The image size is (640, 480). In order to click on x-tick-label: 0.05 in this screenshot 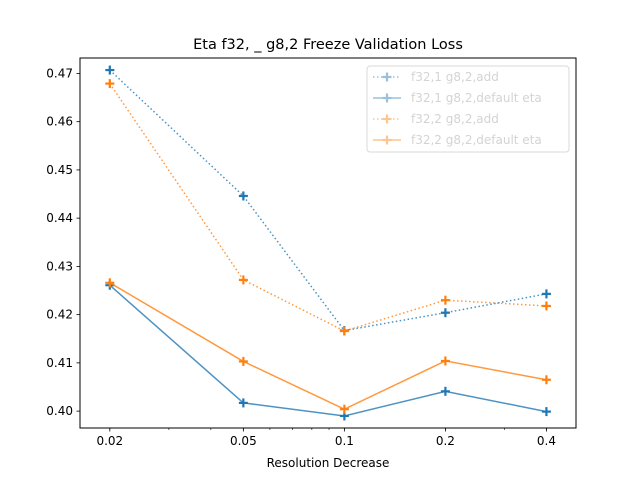, I will do `click(243, 441)`.